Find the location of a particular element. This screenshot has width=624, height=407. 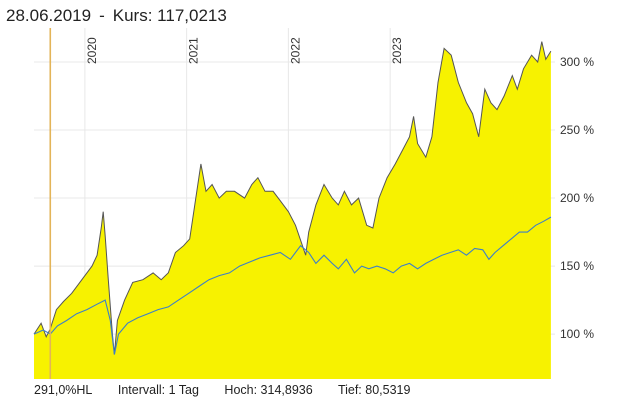

y-tick-label-1: 150 % is located at coordinates (577, 266).